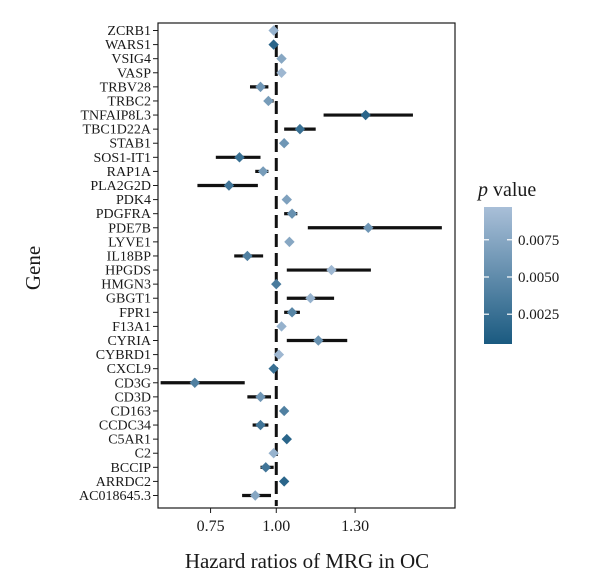 Image resolution: width=600 pixels, height=585 pixels. Describe the element at coordinates (129, 341) in the screenshot. I see `gene-label: CYRIA` at that location.